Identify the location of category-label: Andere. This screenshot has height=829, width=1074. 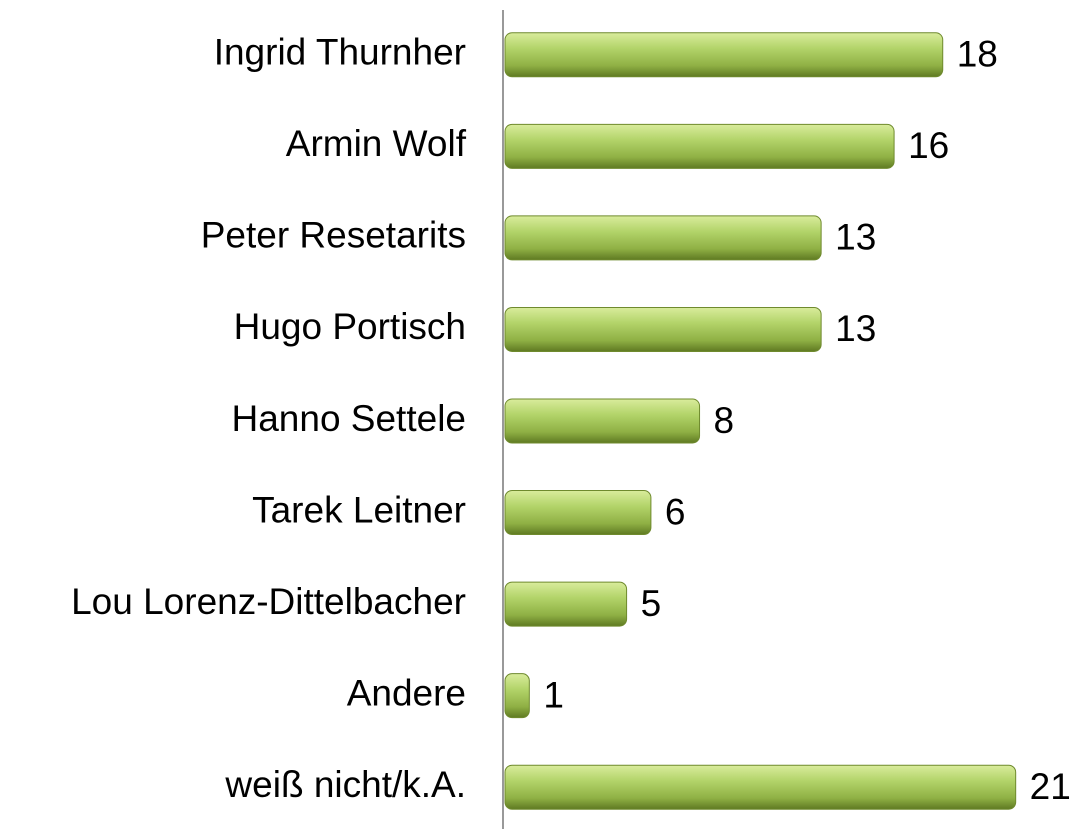
(406, 692).